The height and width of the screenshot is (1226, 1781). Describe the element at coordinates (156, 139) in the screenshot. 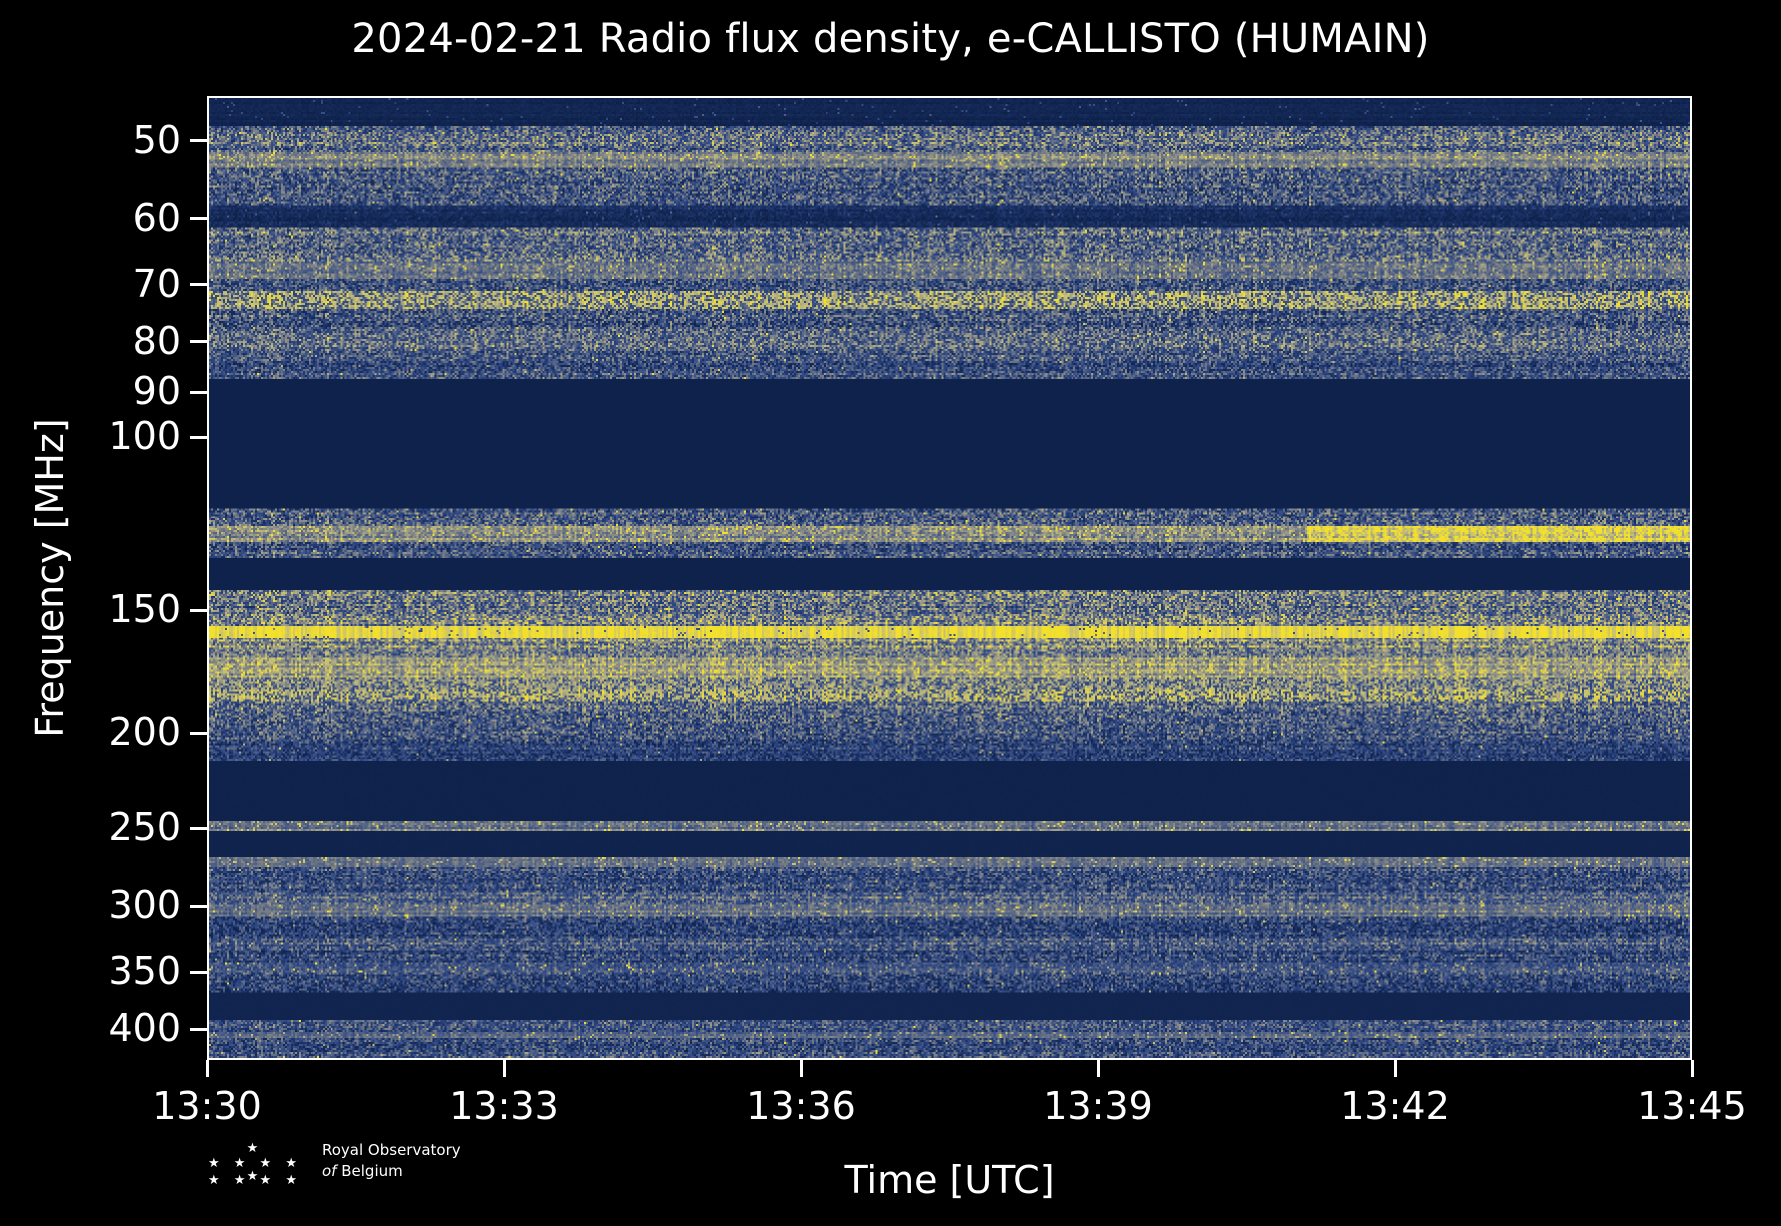

I see `y-tick-label: 50` at that location.